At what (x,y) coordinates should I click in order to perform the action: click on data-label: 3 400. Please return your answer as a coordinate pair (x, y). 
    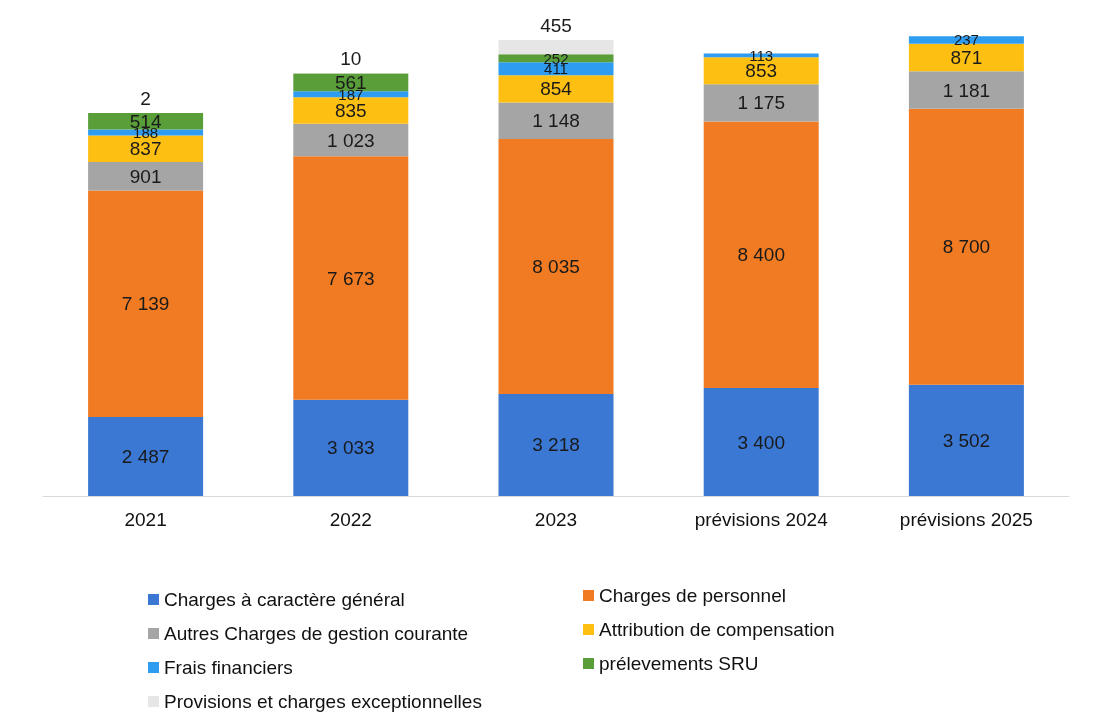
    Looking at the image, I should click on (761, 442).